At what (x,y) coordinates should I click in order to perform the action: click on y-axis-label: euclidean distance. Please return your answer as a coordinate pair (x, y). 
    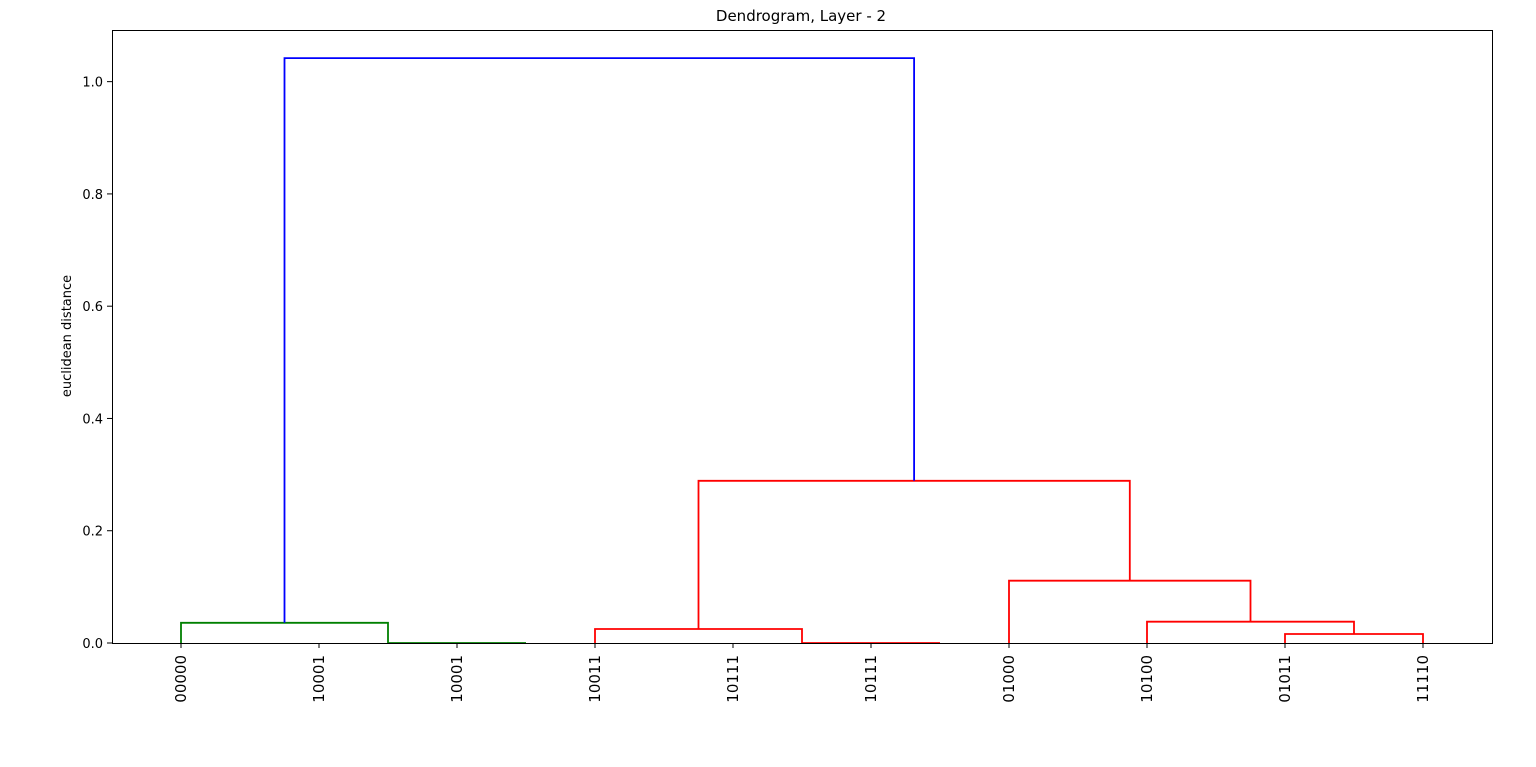
    Looking at the image, I should click on (67, 336).